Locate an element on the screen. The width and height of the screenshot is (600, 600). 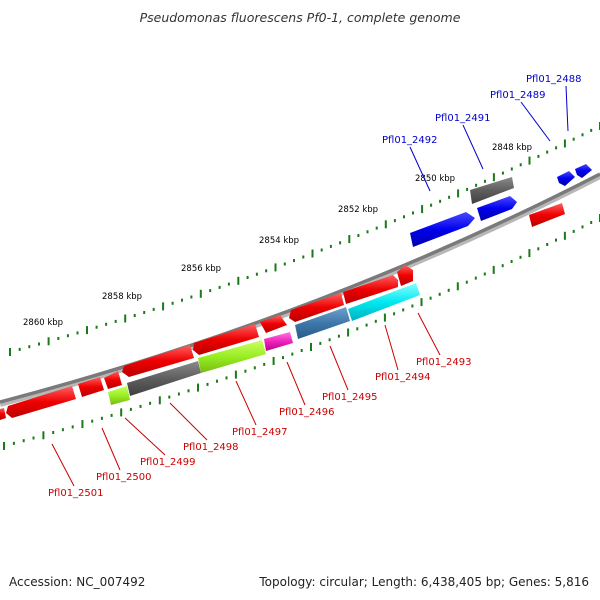
tick-label: 2856 kbp is located at coordinates (201, 269).